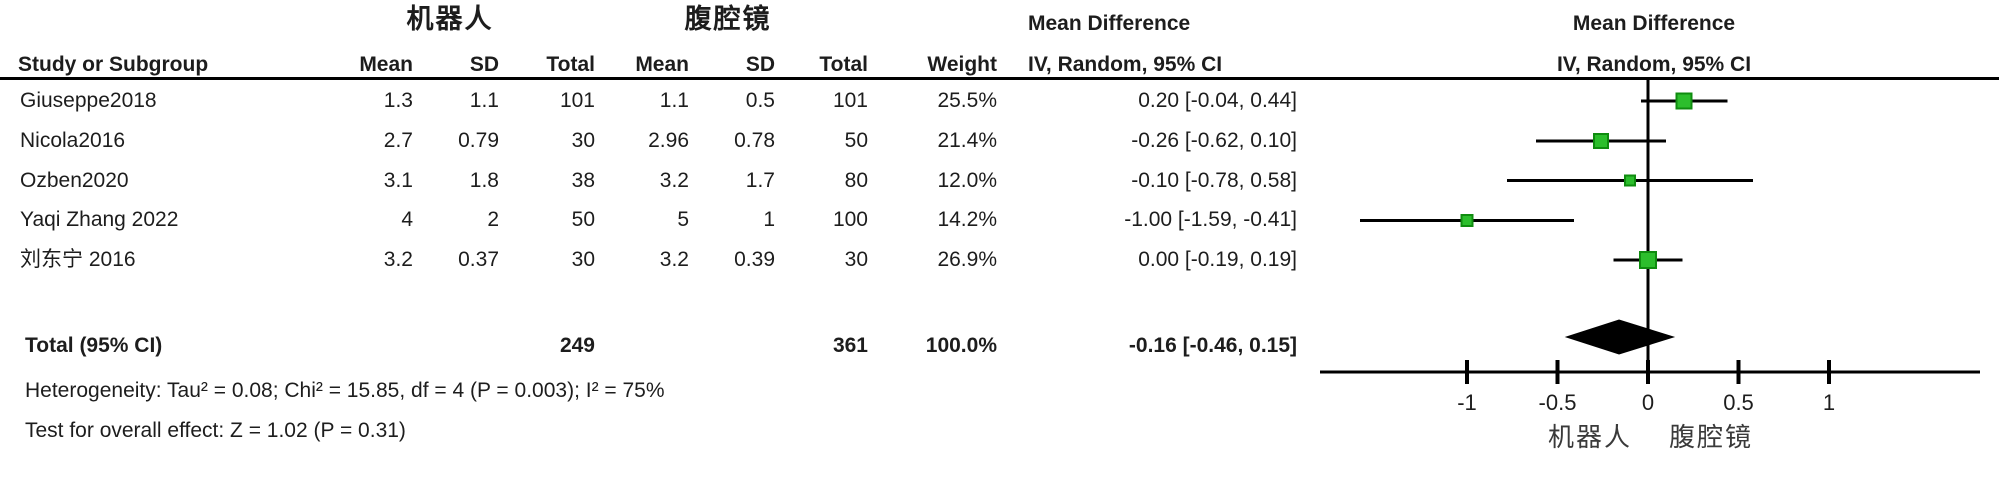  What do you see at coordinates (99, 219) in the screenshot?
I see `study-name: Yaqi Zhang 2022` at bounding box center [99, 219].